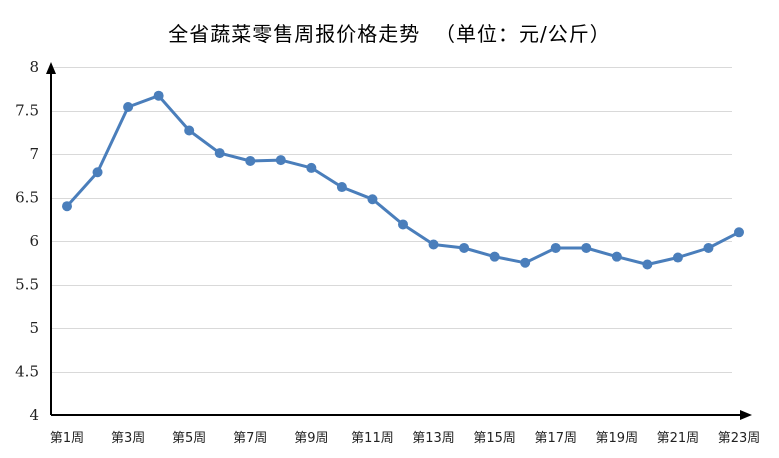  What do you see at coordinates (27, 285) in the screenshot?
I see `y-tick-label: 5.5` at bounding box center [27, 285].